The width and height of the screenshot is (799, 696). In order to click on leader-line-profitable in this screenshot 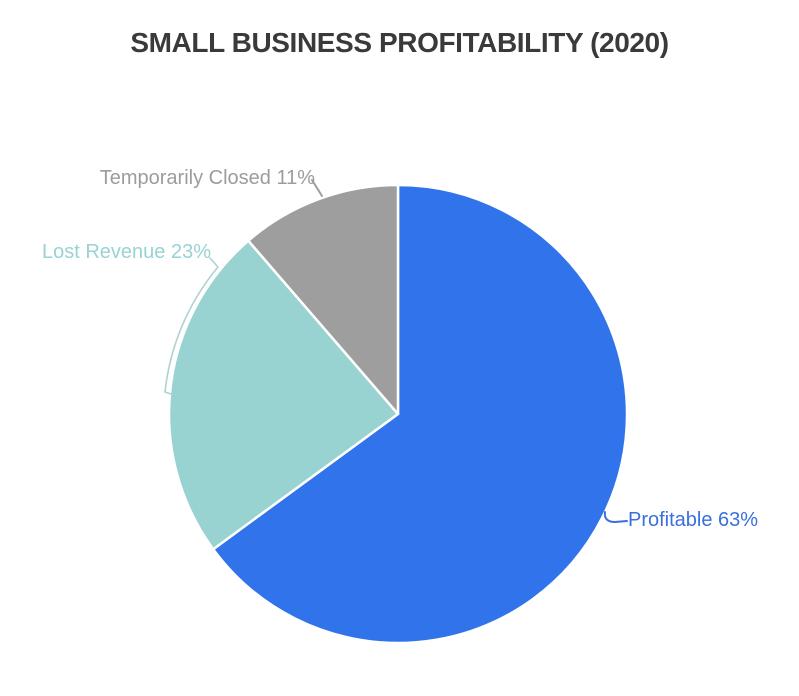, I will do `click(615, 517)`.